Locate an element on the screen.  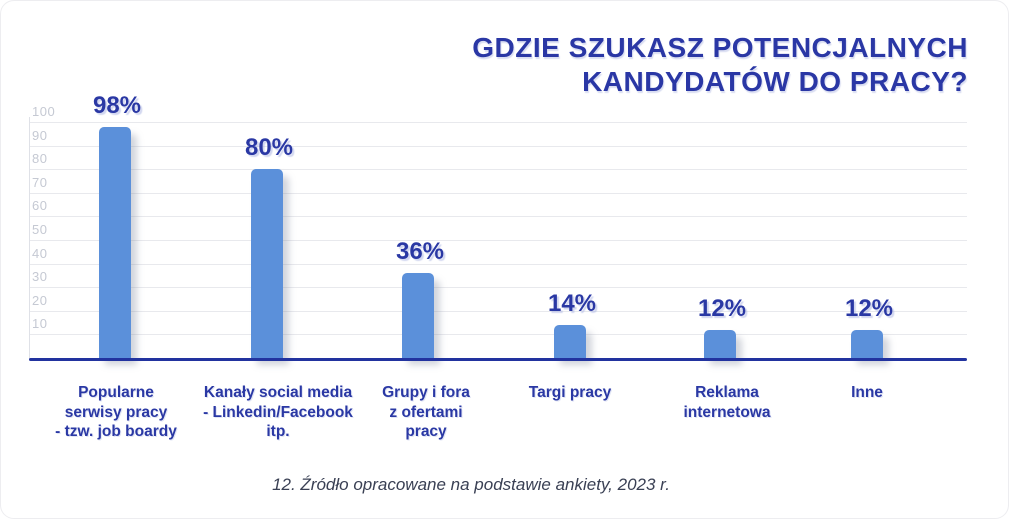
category-label: Inne is located at coordinates (867, 393).